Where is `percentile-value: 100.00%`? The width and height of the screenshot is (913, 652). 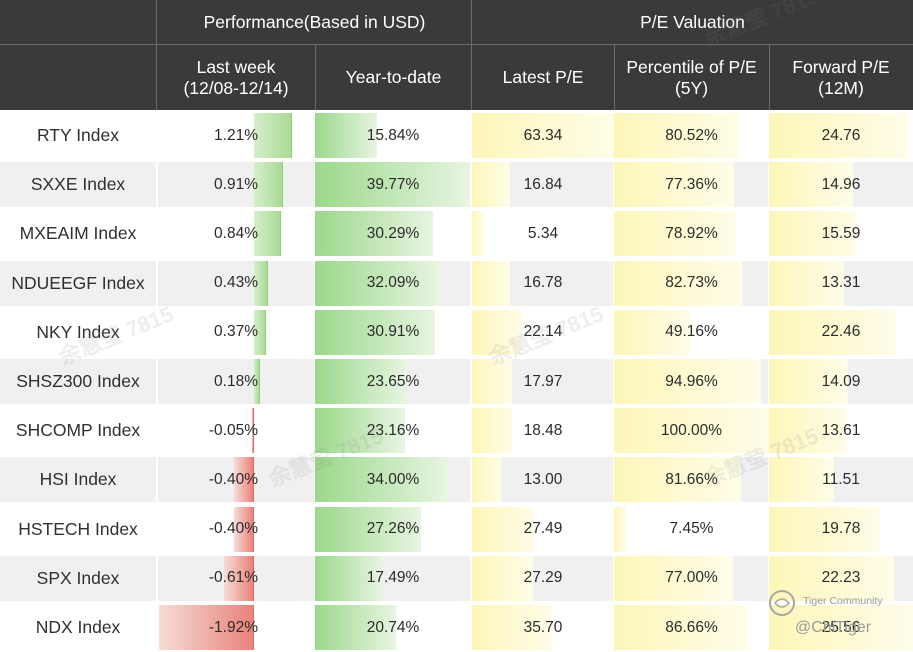
percentile-value: 100.00% is located at coordinates (691, 430).